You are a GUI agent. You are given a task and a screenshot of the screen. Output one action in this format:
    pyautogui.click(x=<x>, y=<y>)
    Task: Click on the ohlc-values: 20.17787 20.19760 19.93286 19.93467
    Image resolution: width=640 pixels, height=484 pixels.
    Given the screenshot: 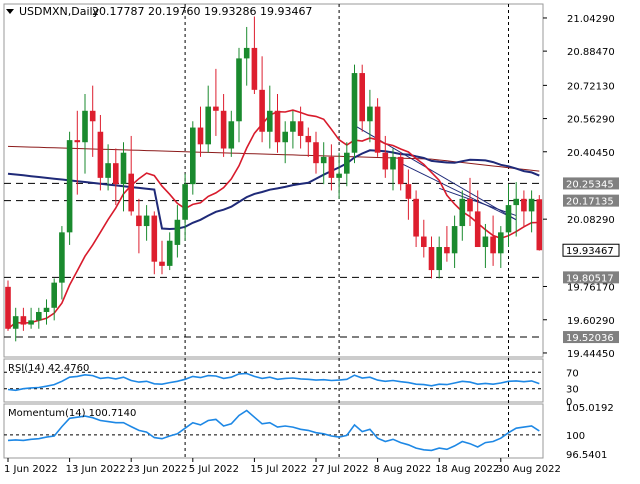 What is the action you would take?
    pyautogui.click(x=202, y=11)
    